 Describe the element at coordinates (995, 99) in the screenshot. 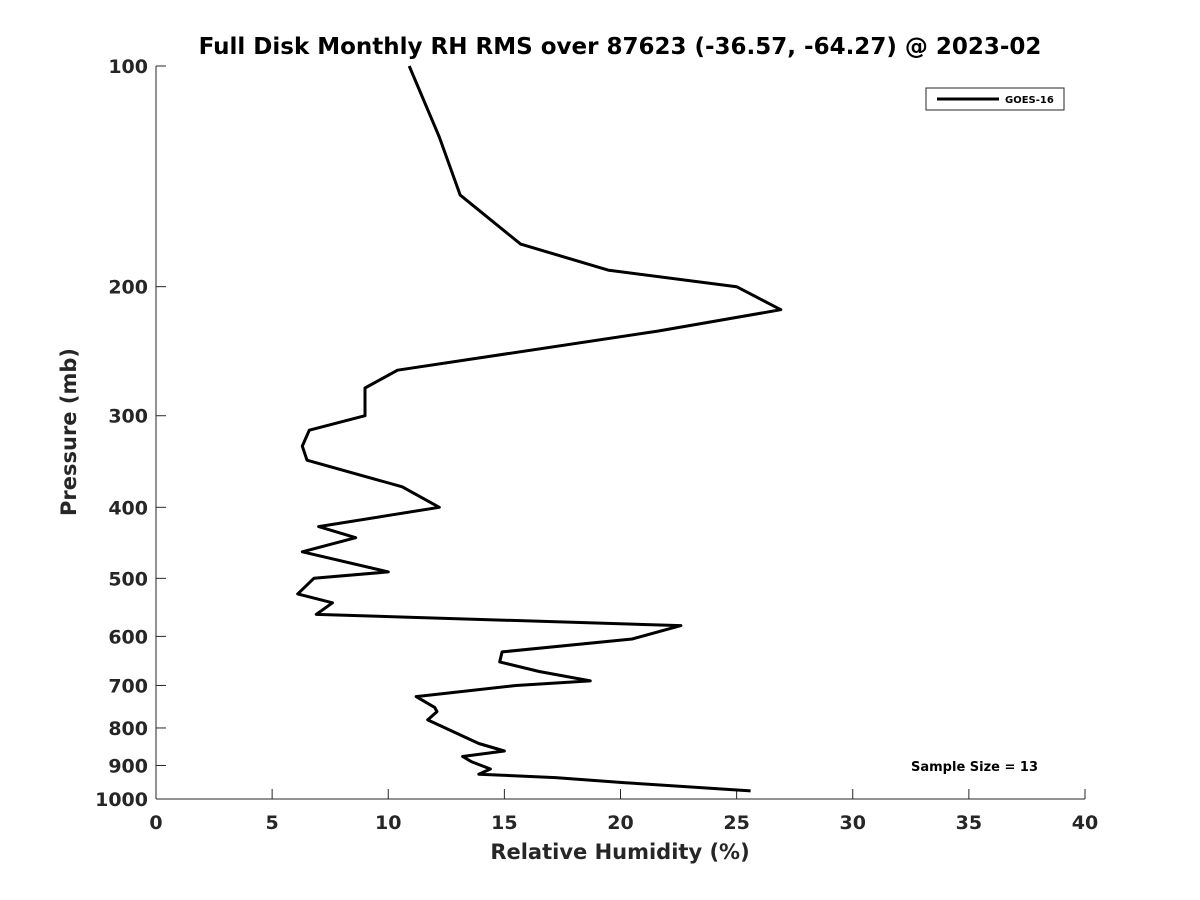

I see `legend: GOES-16` at that location.